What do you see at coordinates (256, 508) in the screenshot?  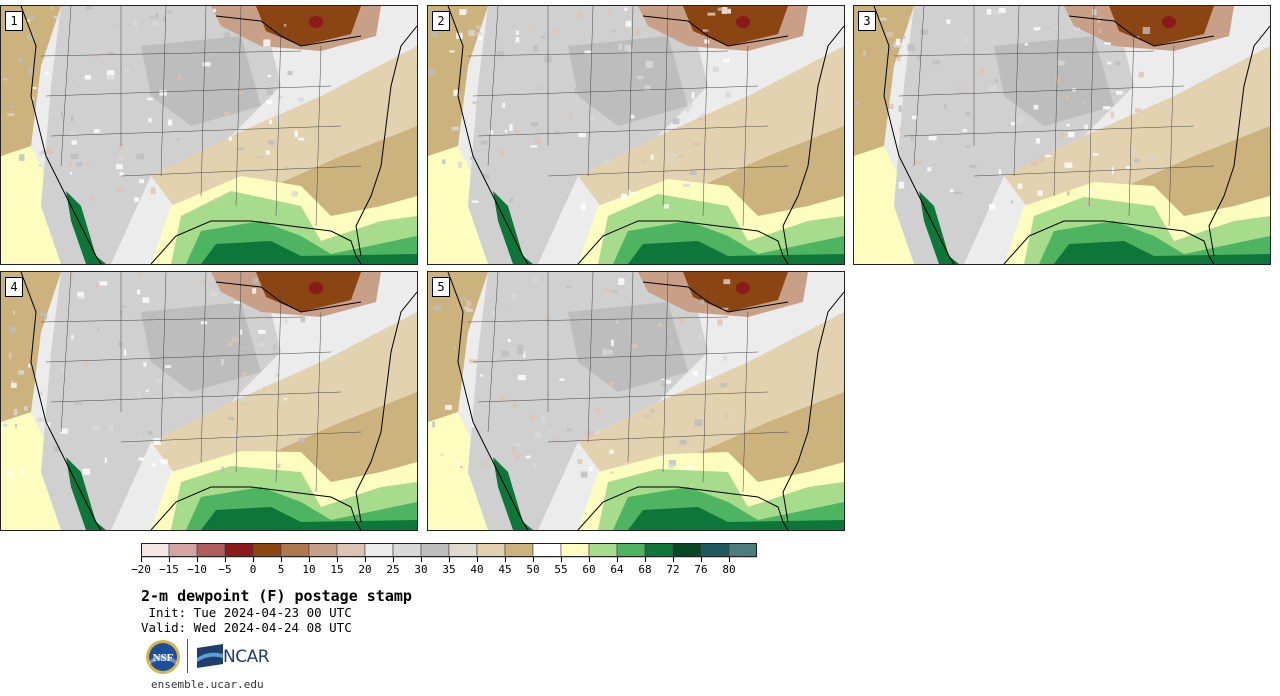 I see `gulf-coastline` at bounding box center [256, 508].